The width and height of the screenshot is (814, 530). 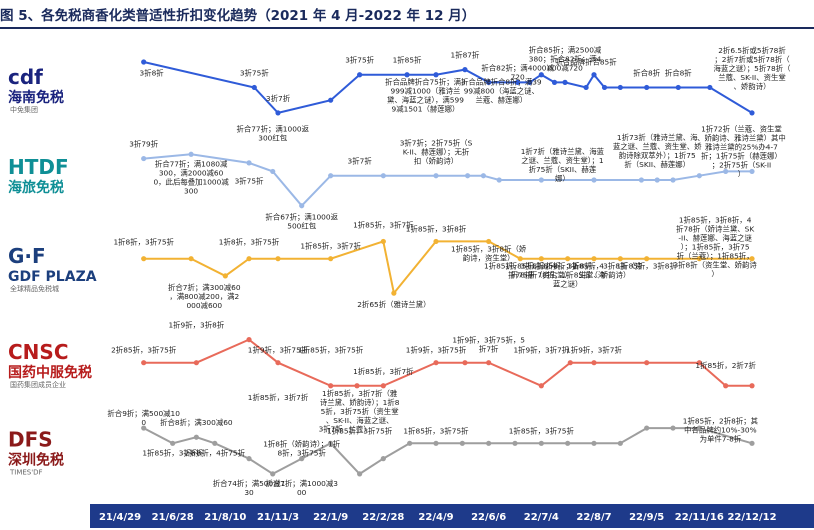 What do you see at coordinates (752, 86) in the screenshot?
I see `data-label-line: 、娇韵诗）` at bounding box center [752, 86].